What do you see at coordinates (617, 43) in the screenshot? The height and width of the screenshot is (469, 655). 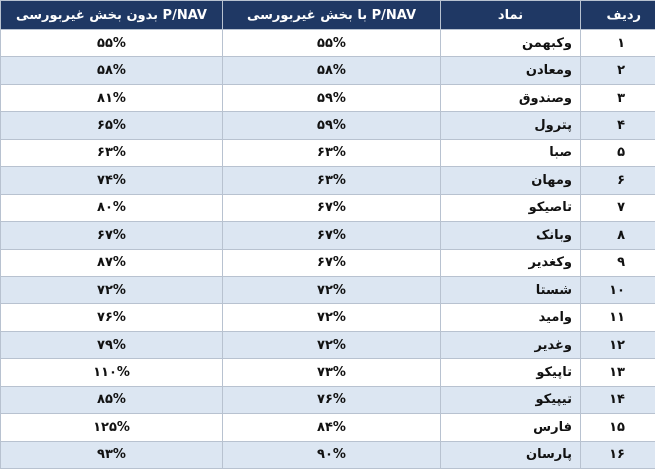 I see `table-cell: ۱` at bounding box center [617, 43].